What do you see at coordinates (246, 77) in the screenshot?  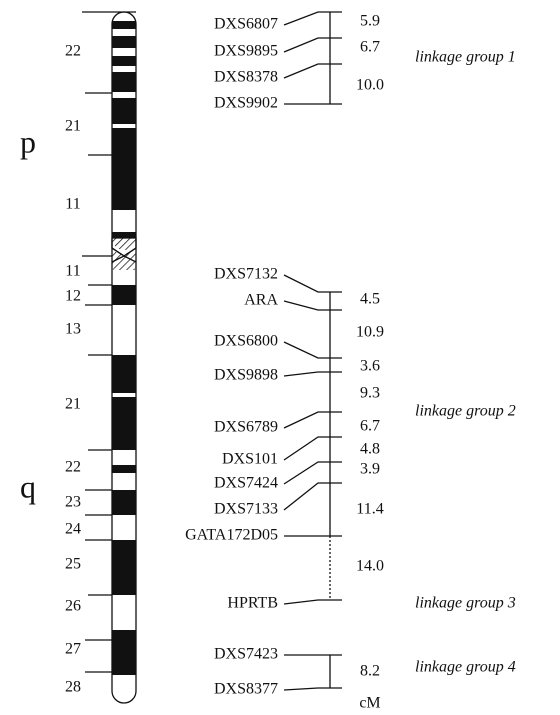 I see `marker-label: DXS8378` at bounding box center [246, 77].